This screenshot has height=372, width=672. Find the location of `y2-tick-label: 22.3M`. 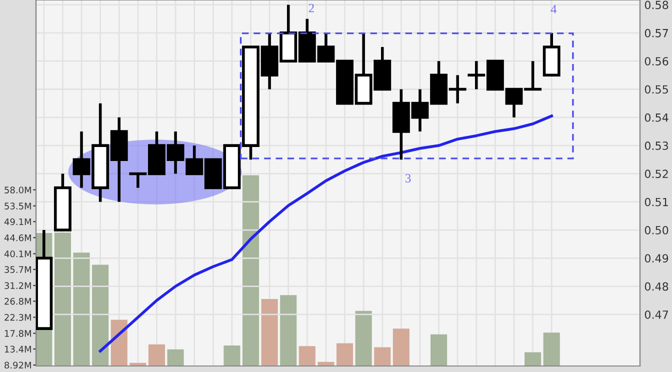

y2-tick-label: 22.3M is located at coordinates (17, 317).